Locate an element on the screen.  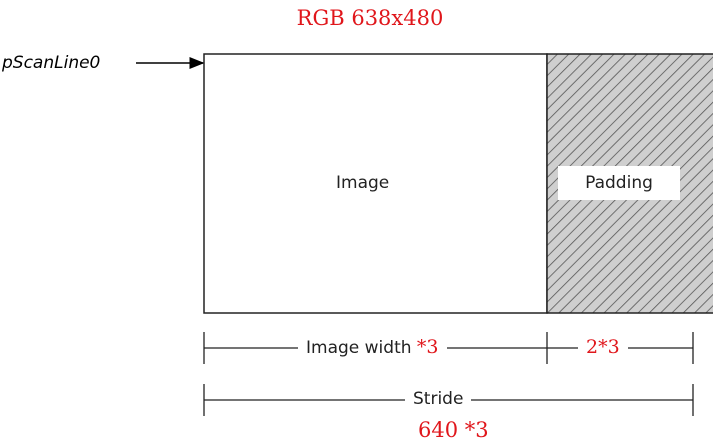
diagram-title: RGB 638x480 is located at coordinates (370, 18).